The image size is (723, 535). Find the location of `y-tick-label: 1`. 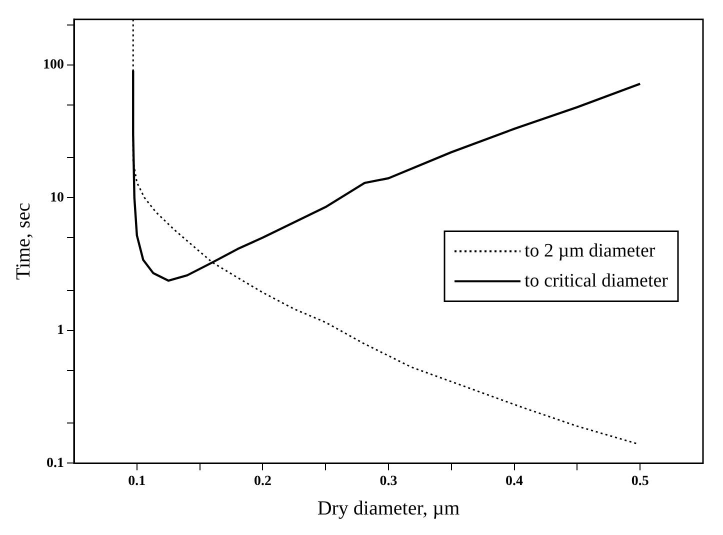

y-tick-label: 1 is located at coordinates (60, 330).